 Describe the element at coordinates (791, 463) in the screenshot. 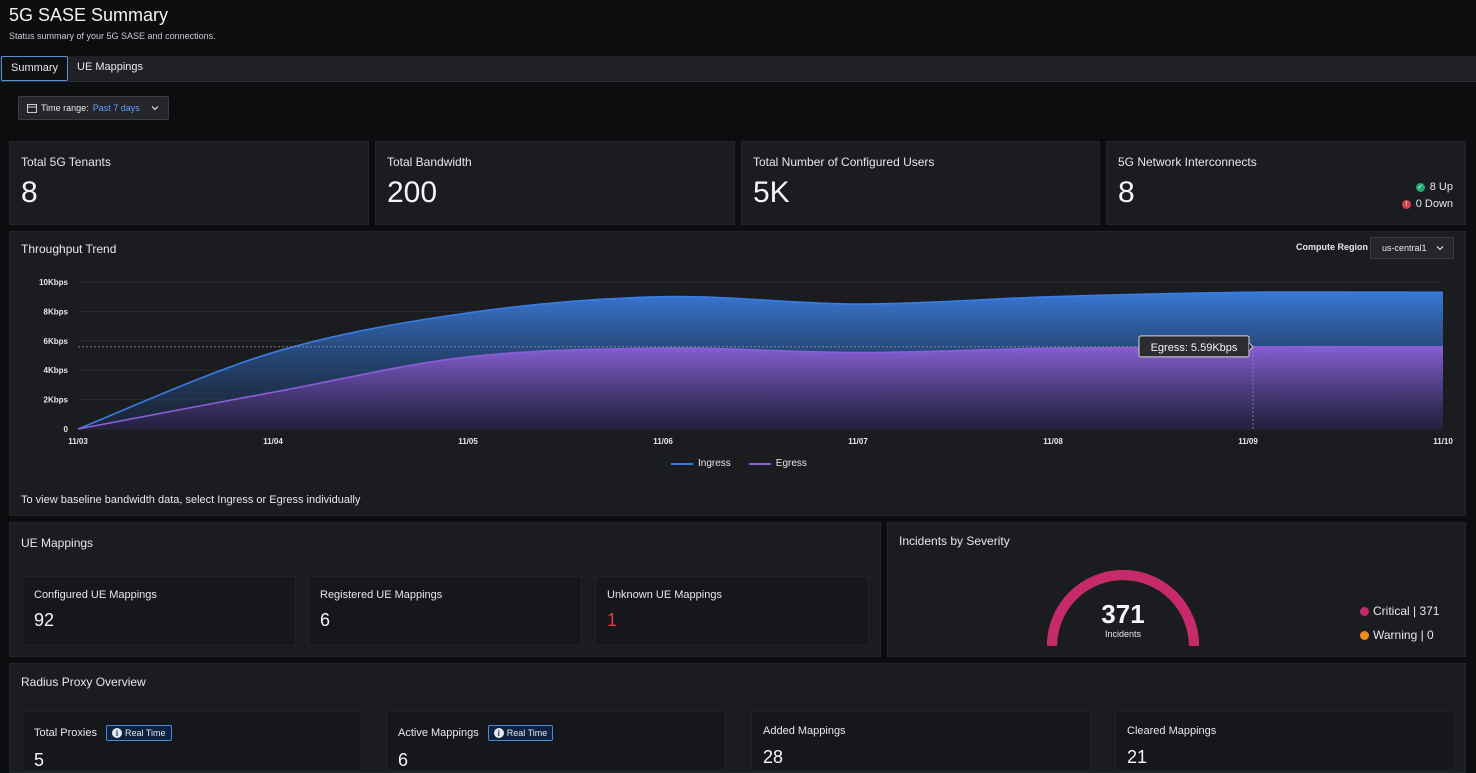

I see `legend-label: Egress` at that location.